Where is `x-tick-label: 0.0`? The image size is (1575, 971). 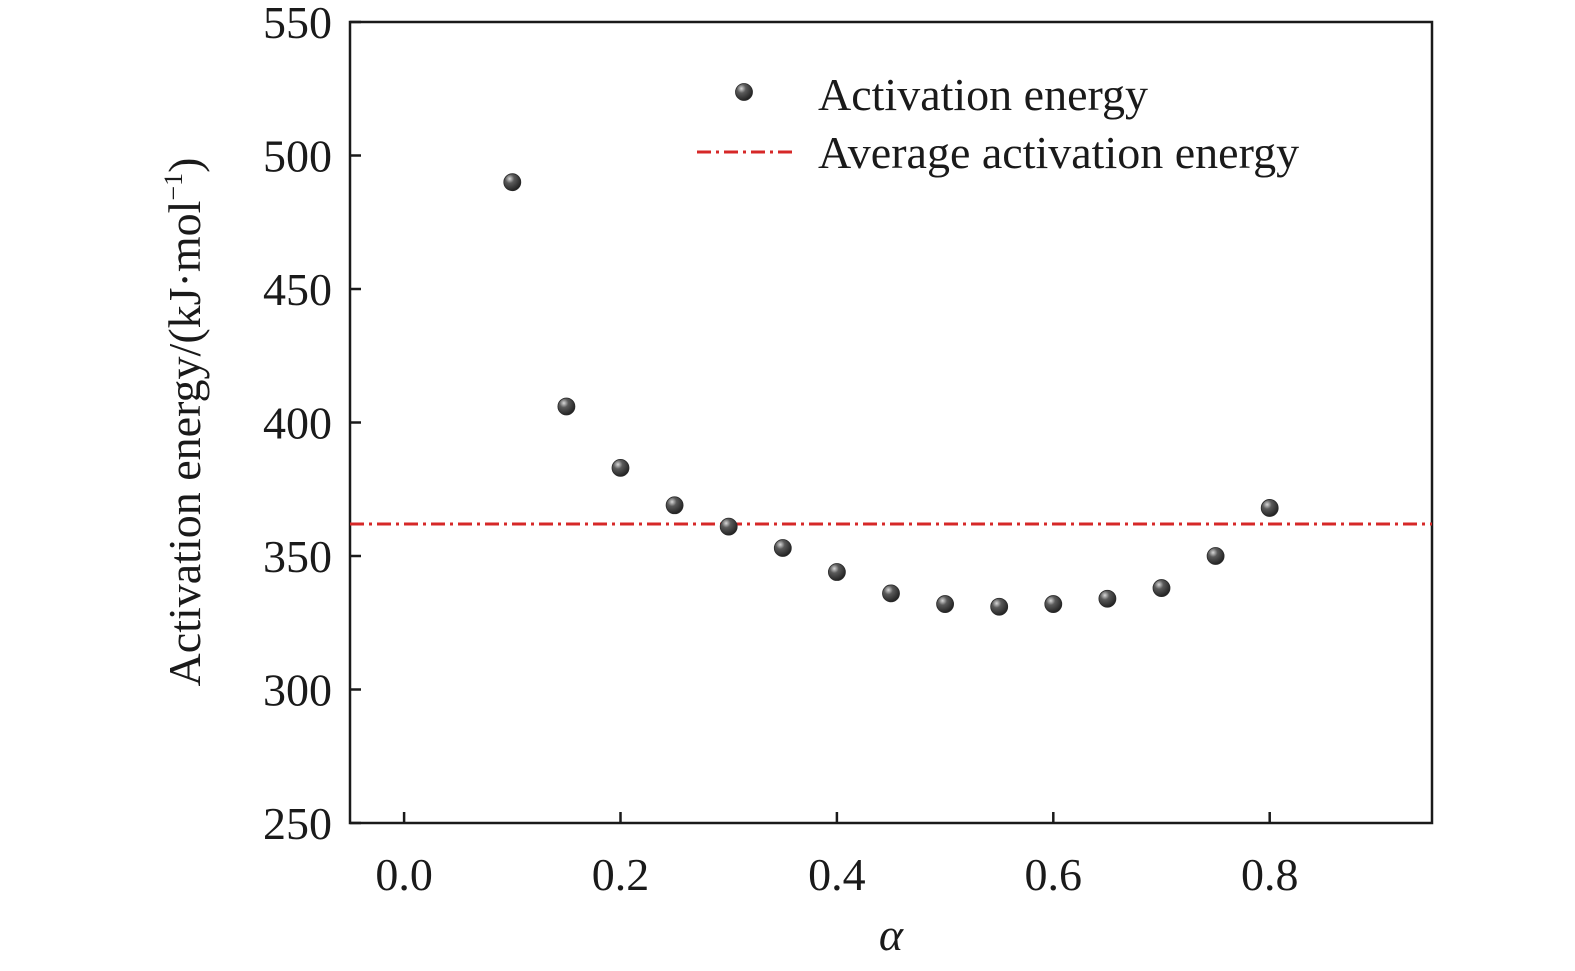
x-tick-label: 0.0 is located at coordinates (404, 874).